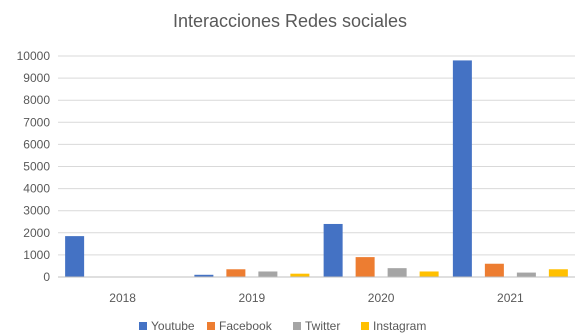  Describe the element at coordinates (36, 78) in the screenshot. I see `y-tick-label: 9000` at that location.